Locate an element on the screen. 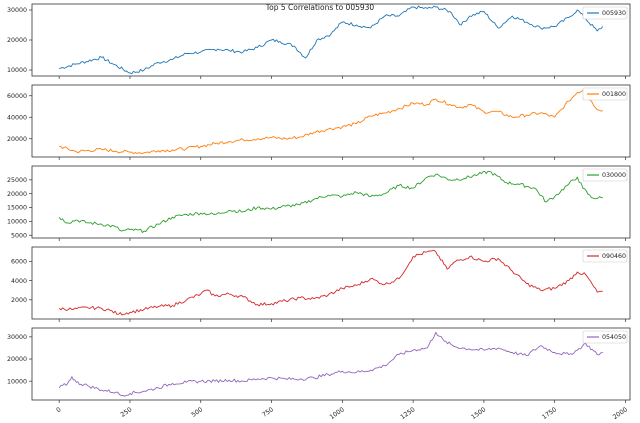 This screenshot has height=423, width=640. legend: 005930 is located at coordinates (605, 13).